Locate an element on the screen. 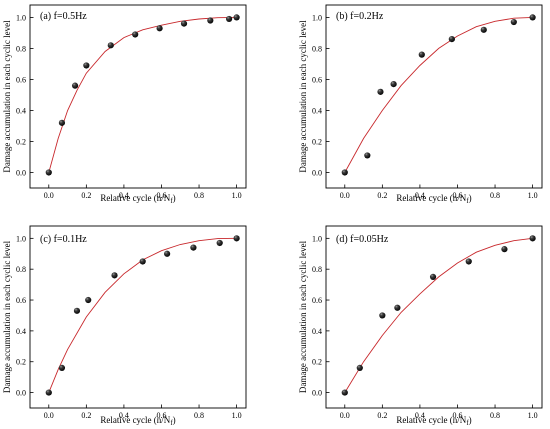  panel-title: (b) f=0.2Hz is located at coordinates (360, 16).